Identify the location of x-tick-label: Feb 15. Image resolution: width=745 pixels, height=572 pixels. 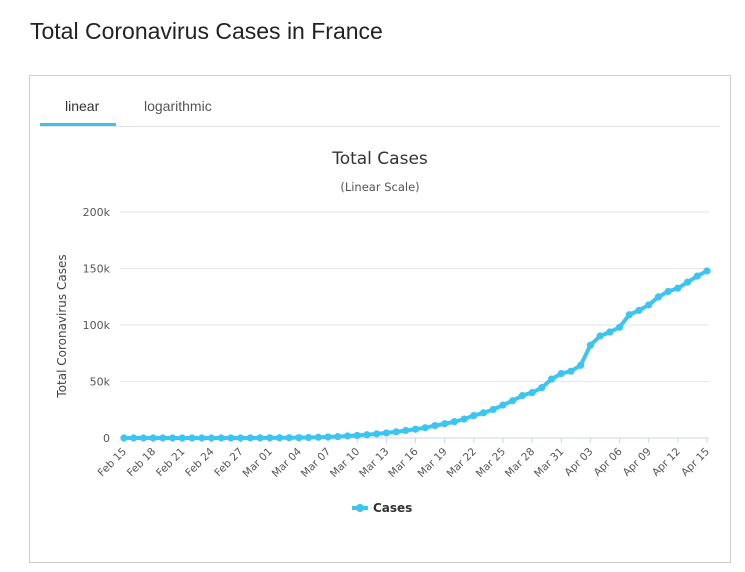
(112, 462).